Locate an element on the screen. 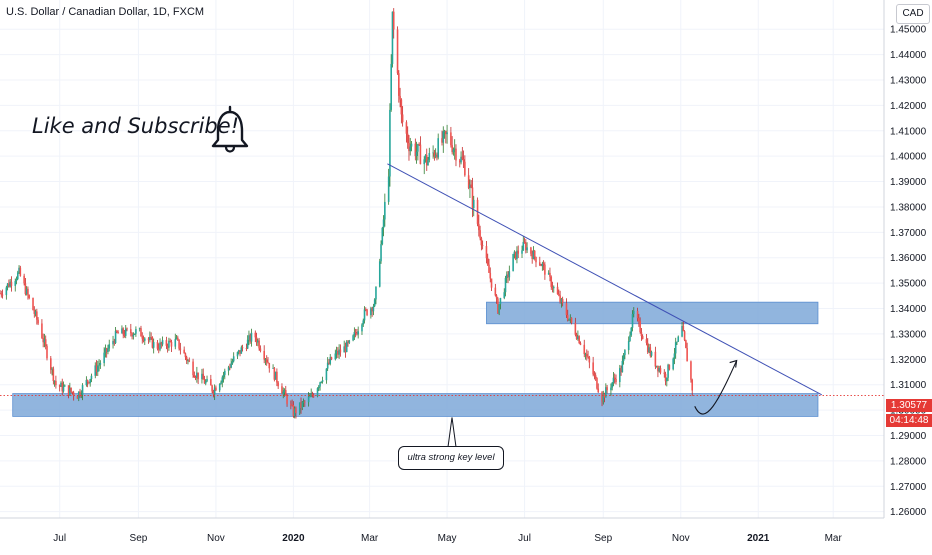 Image resolution: width=932 pixels, height=555 pixels. x-tick-label: Jul is located at coordinates (59, 538).